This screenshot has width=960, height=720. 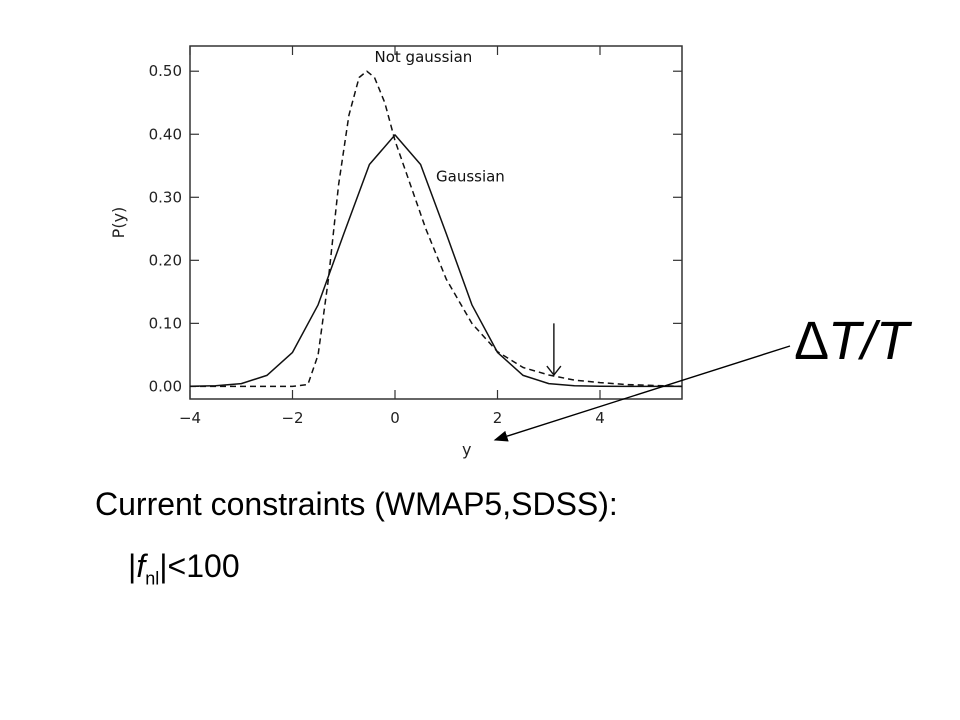 I want to click on y-tick-label: 0.00, so click(x=165, y=386).